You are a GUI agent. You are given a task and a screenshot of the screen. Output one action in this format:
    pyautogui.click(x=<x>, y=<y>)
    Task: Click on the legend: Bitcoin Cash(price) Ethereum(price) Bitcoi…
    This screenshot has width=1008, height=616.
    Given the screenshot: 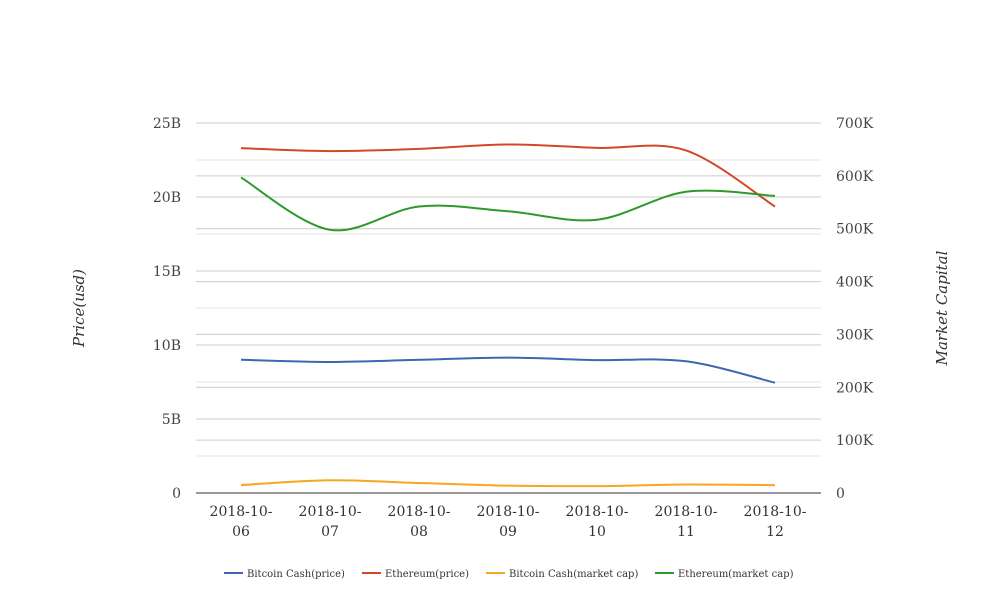 What is the action you would take?
    pyautogui.click(x=509, y=574)
    